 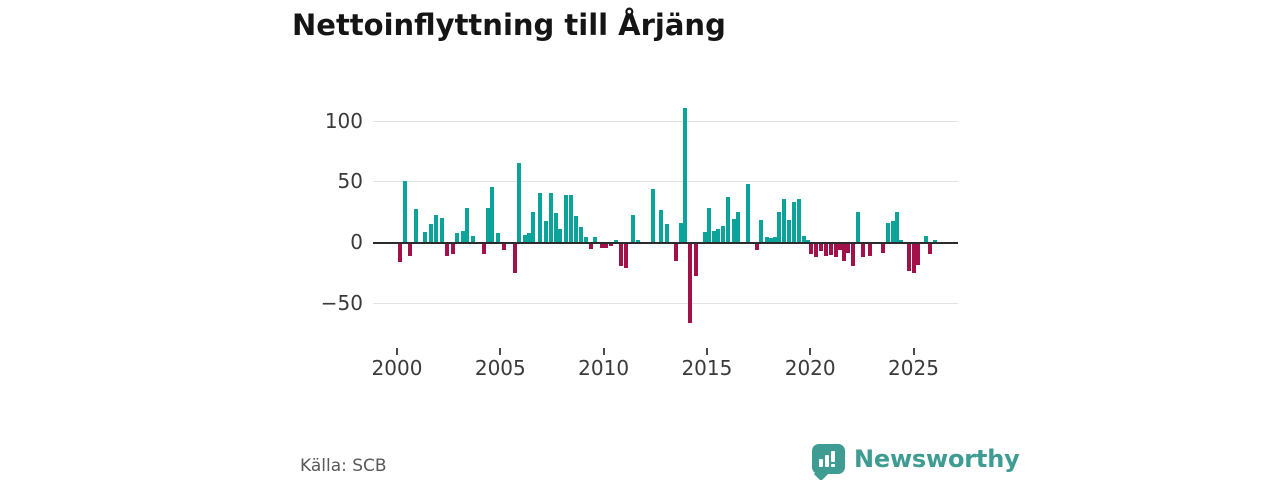 I want to click on mini-dot-icon, so click(x=833, y=465).